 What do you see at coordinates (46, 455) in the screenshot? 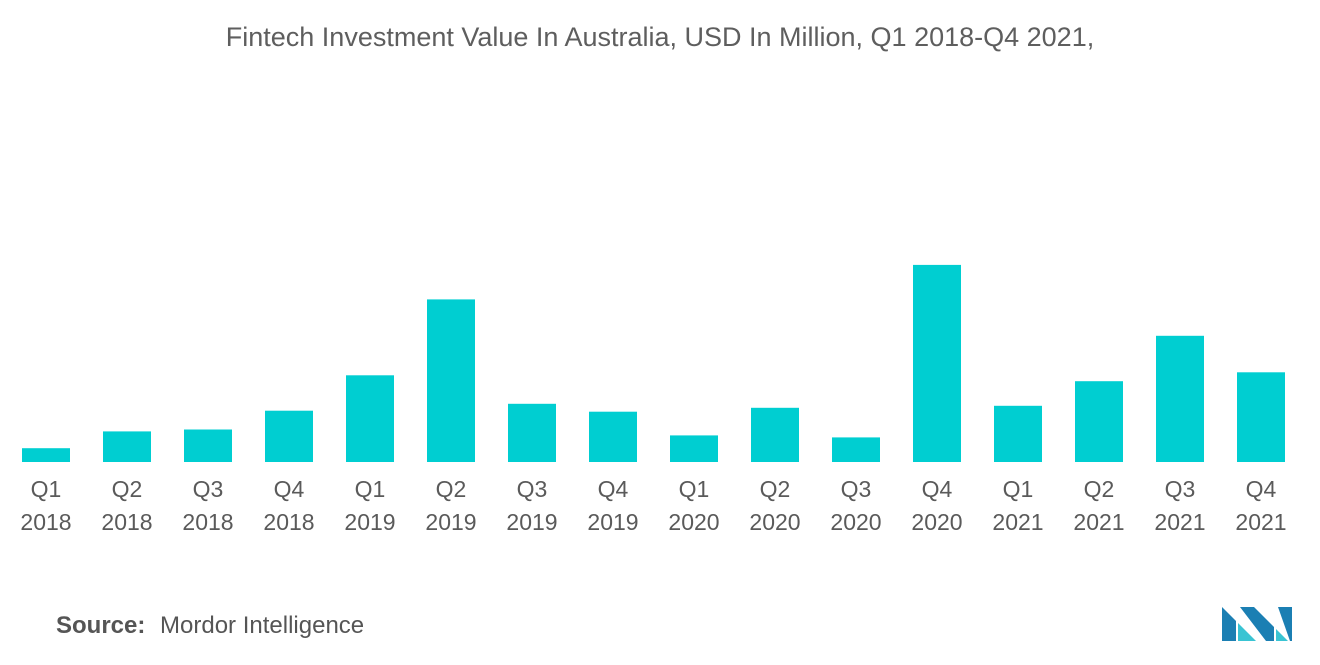
I see `bar-q1-2018` at bounding box center [46, 455].